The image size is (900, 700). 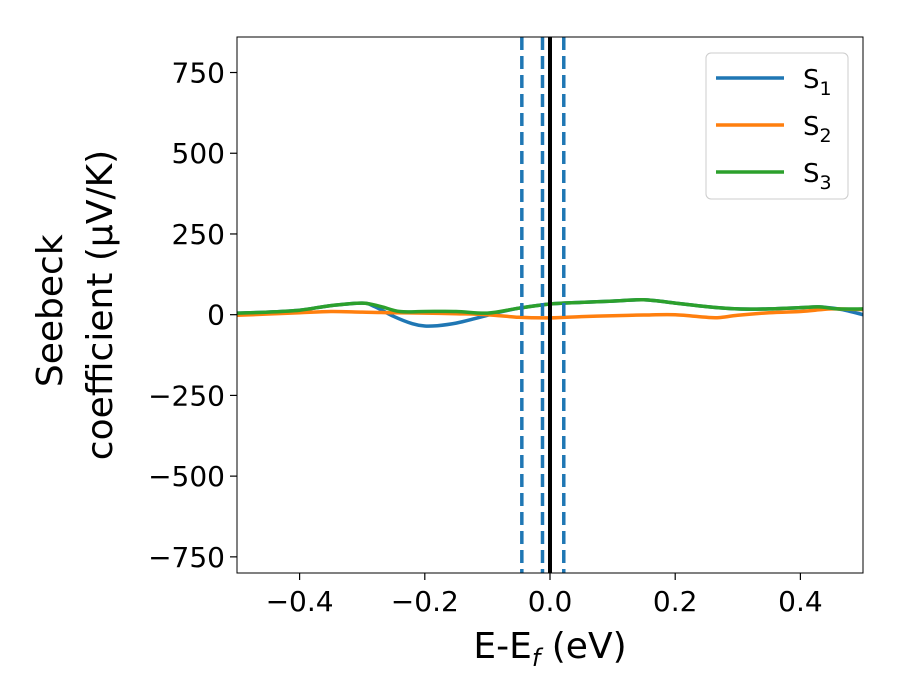 What do you see at coordinates (186, 557) in the screenshot?
I see `y-tick-label: −750` at bounding box center [186, 557].